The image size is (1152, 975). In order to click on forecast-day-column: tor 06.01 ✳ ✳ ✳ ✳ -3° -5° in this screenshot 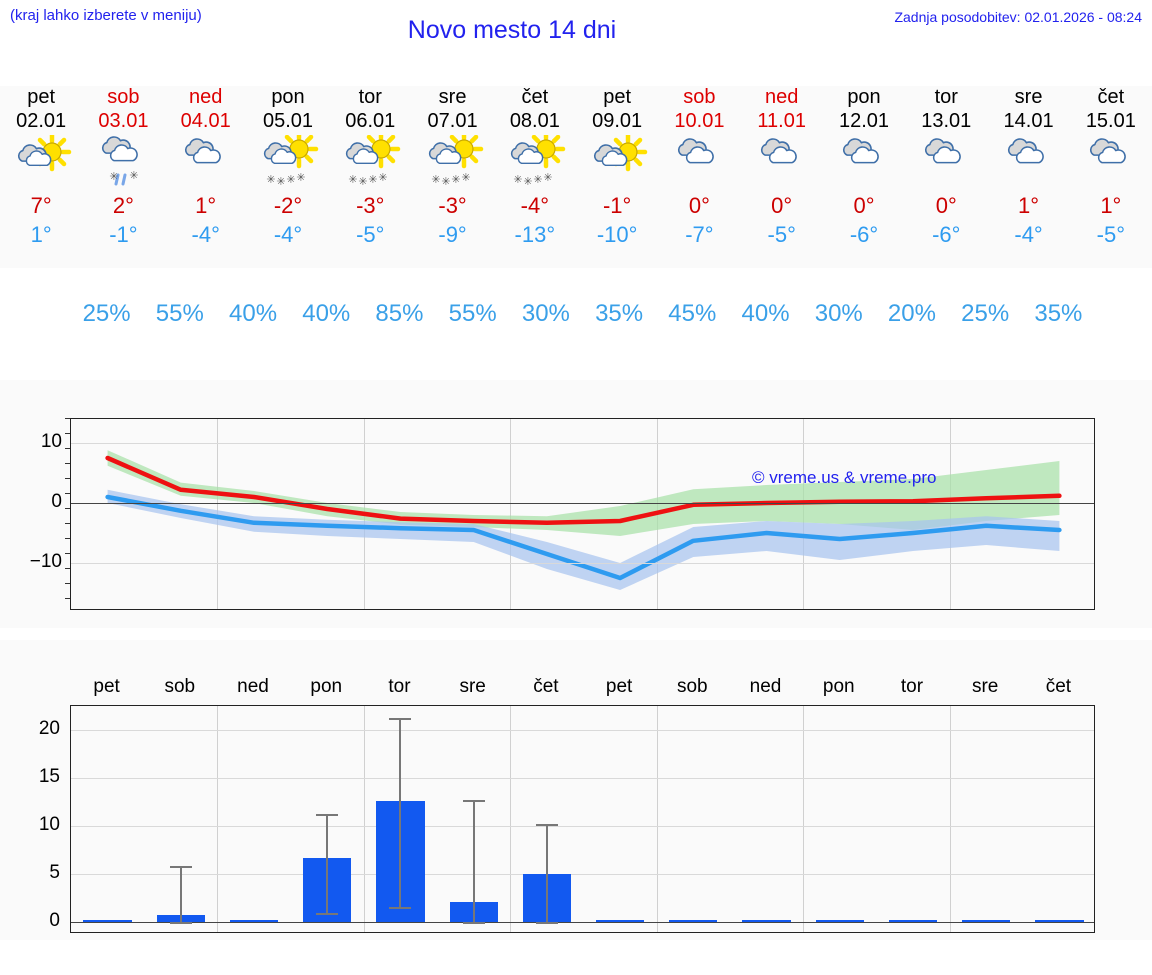, I will do `click(370, 167)`.